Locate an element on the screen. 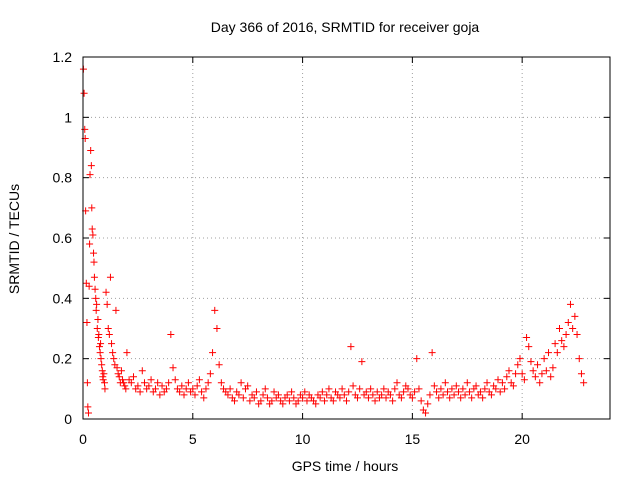  x-tick-label: 5 is located at coordinates (193, 439).